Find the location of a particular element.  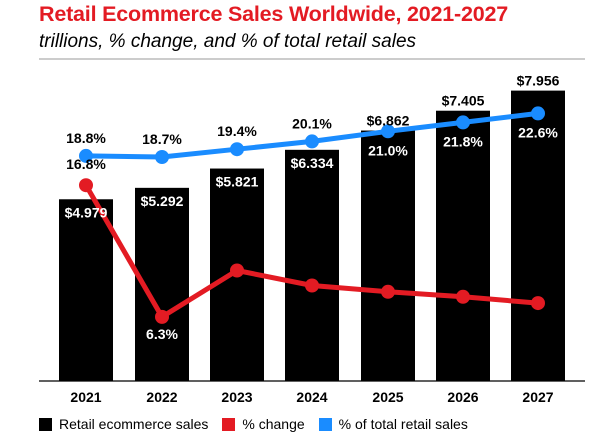

legend-item-sales: Retail ecommerce sales is located at coordinates (123, 424).